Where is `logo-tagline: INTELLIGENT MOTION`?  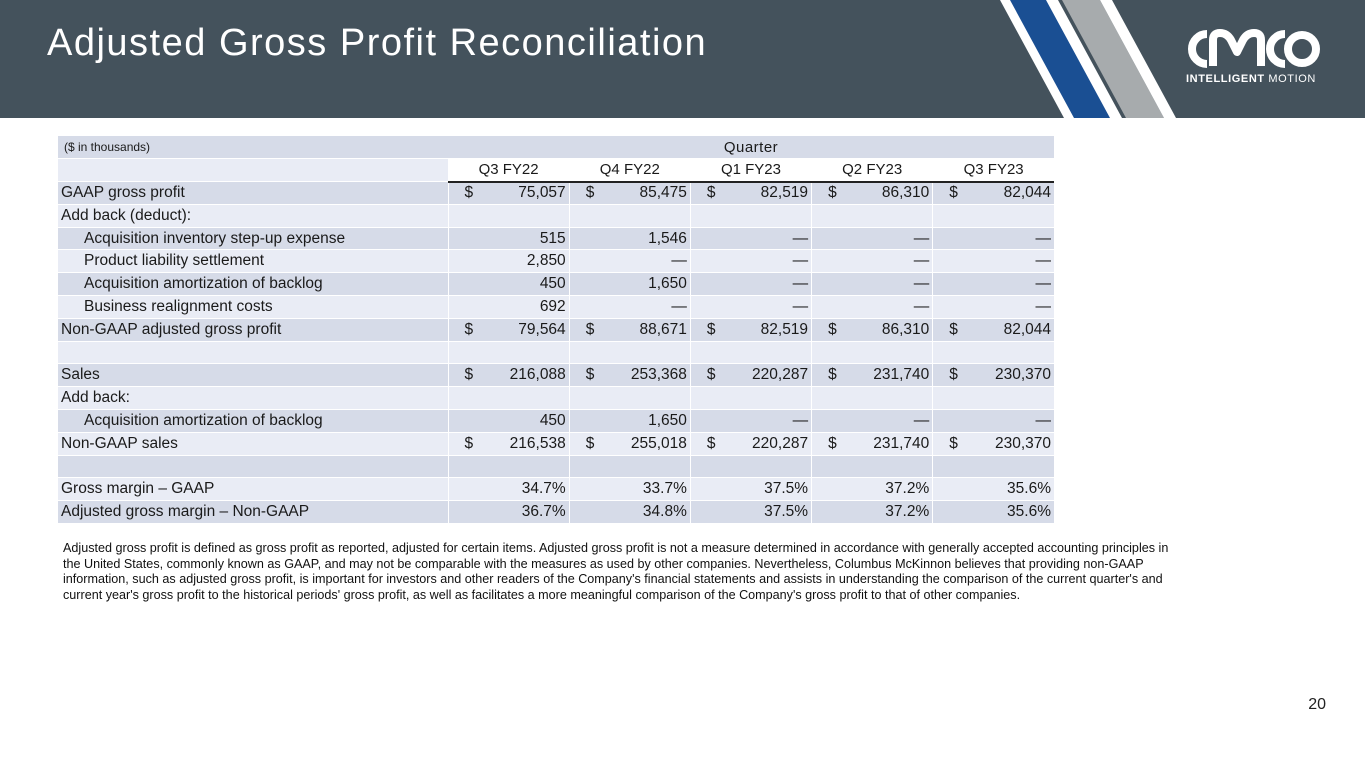
logo-tagline: INTELLIGENT MOTION is located at coordinates (1251, 79).